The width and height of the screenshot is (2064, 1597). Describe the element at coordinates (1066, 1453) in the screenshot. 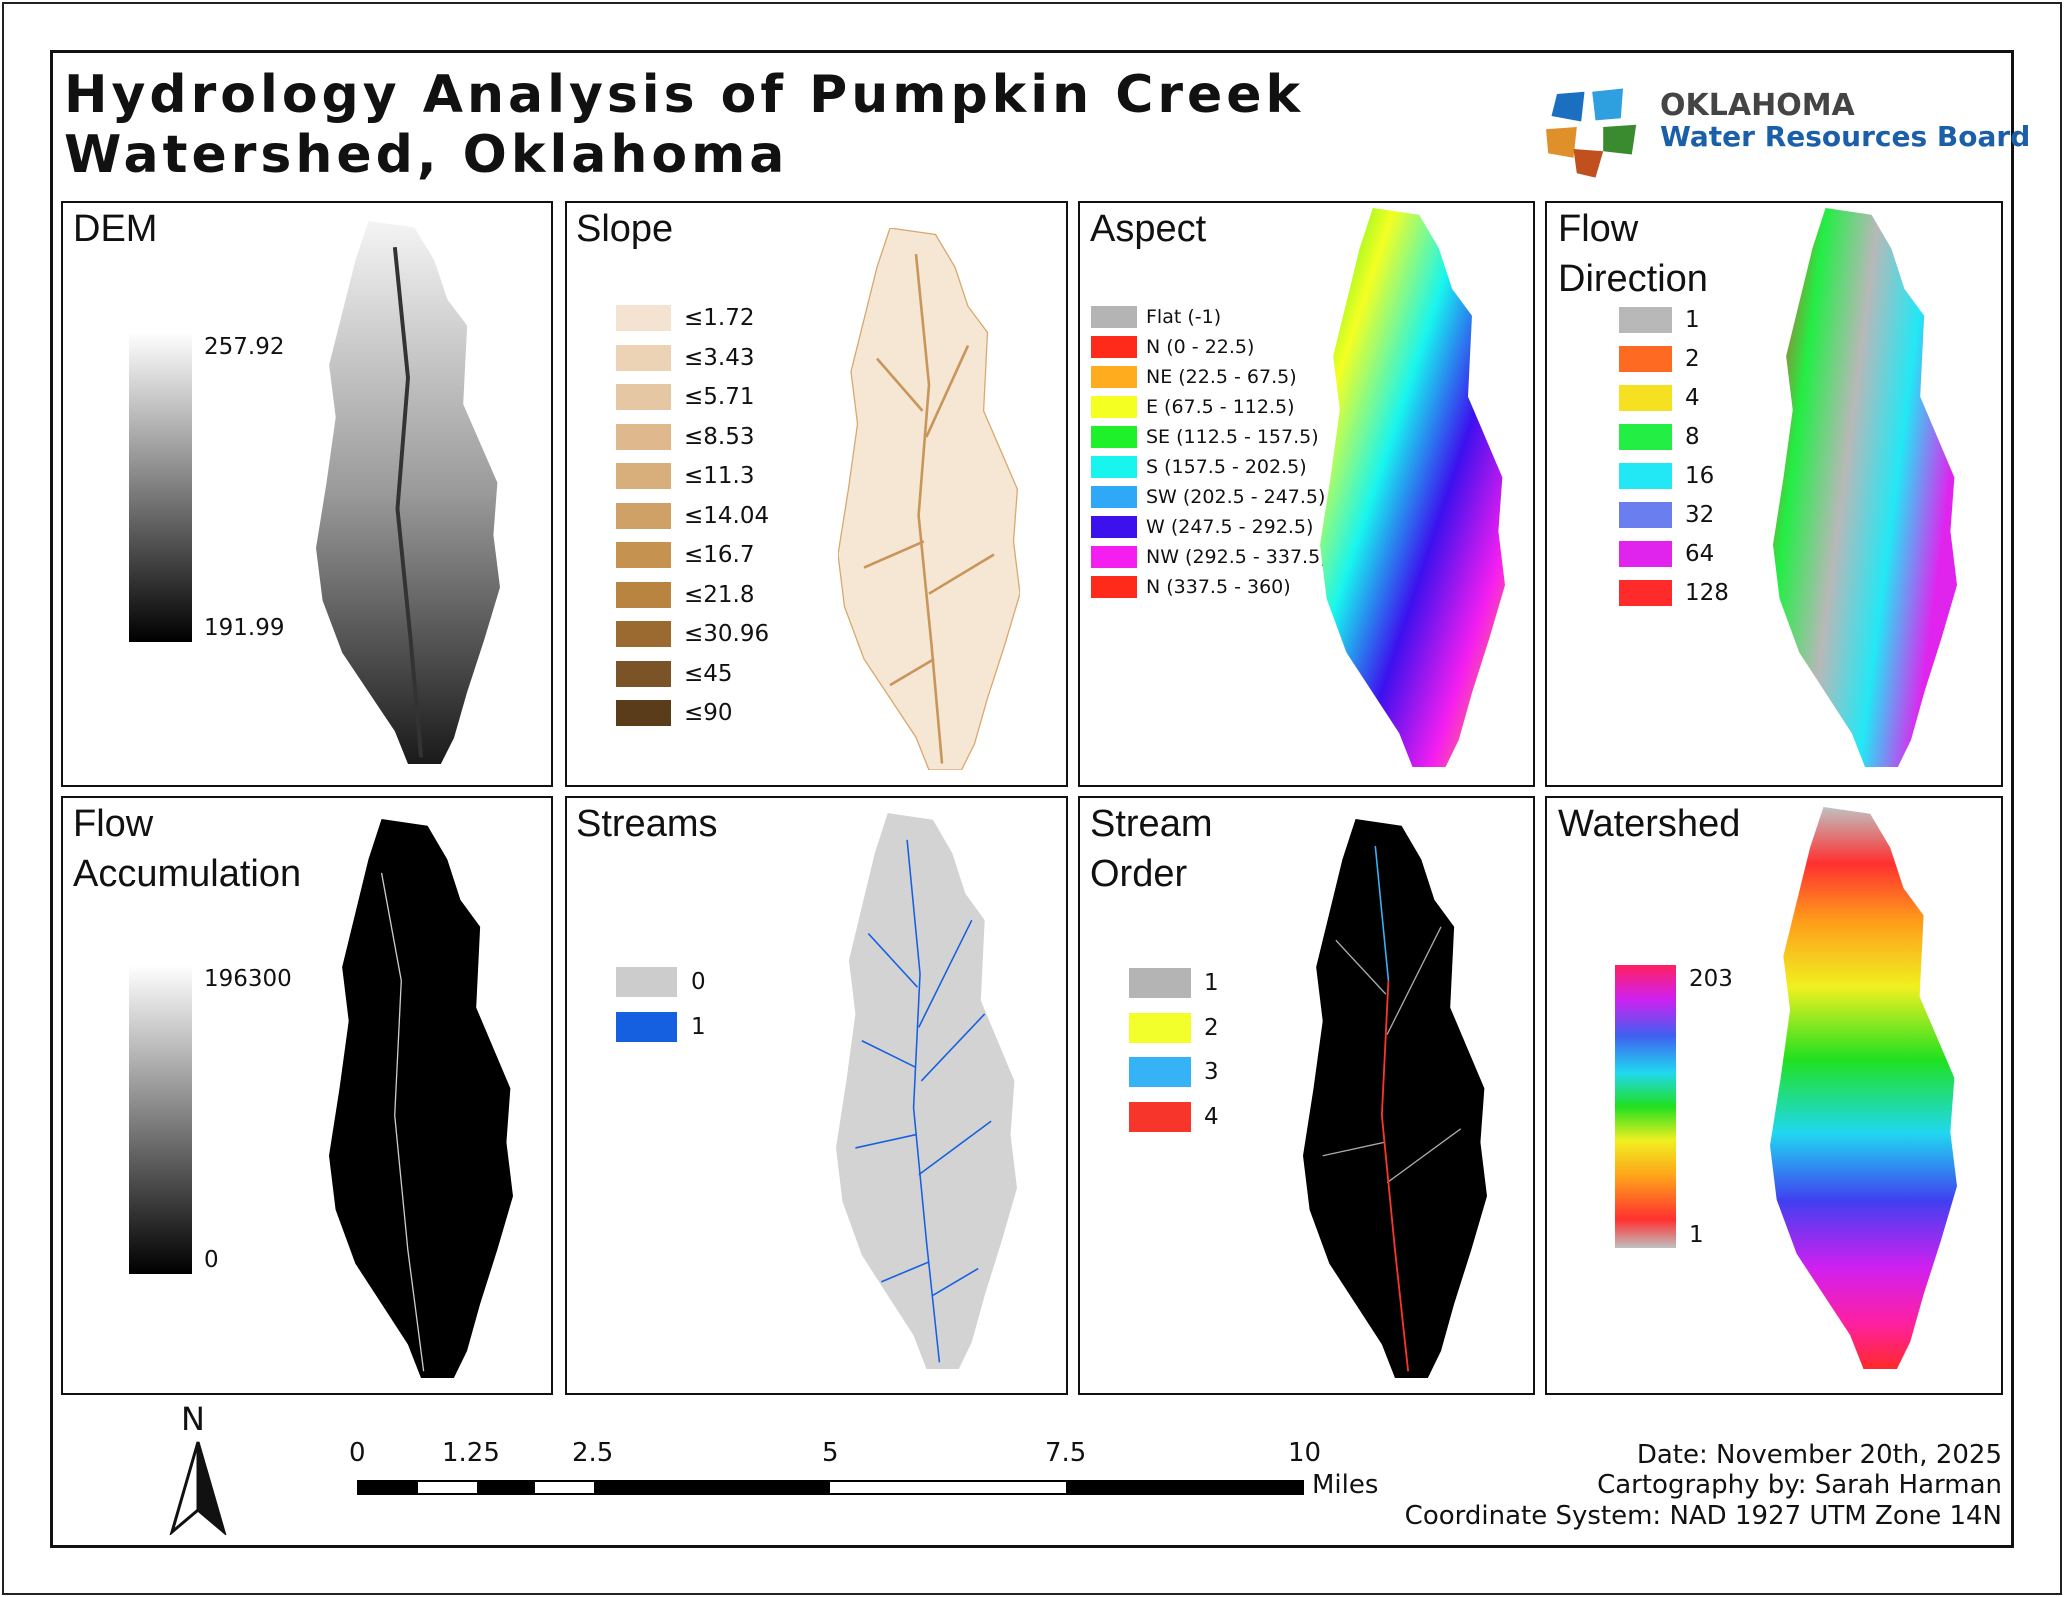

I see `scale-tick-4: 7.5` at that location.